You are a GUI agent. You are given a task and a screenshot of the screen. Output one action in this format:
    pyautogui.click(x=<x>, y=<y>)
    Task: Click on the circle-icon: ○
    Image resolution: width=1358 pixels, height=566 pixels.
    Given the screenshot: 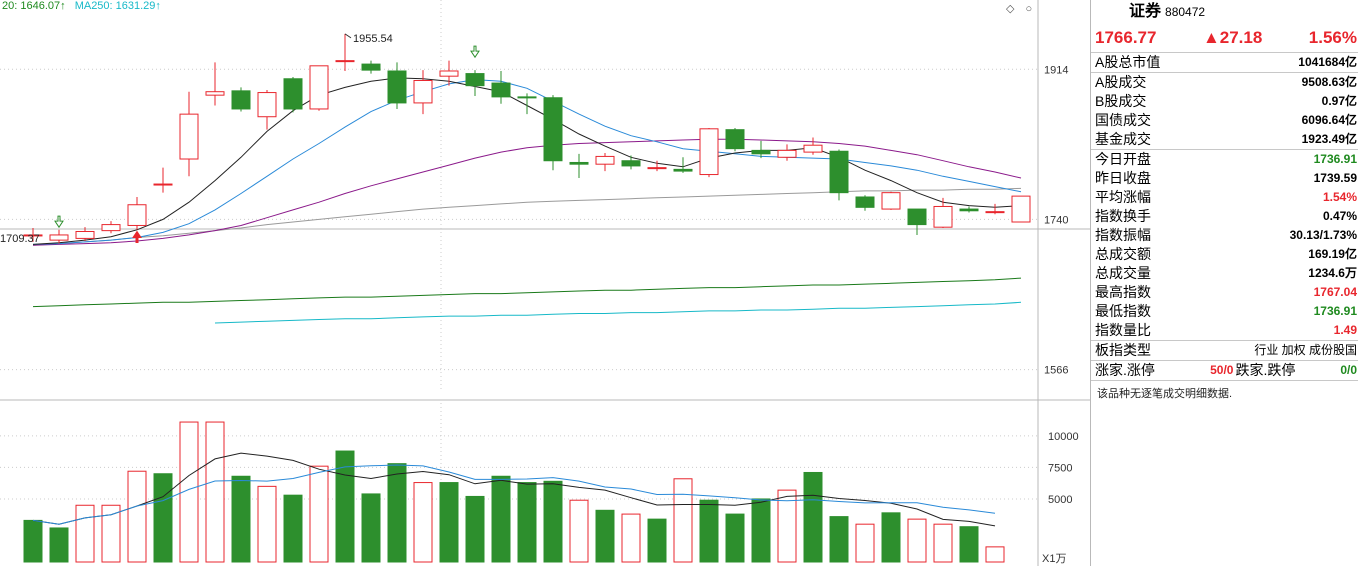 What is the action you would take?
    pyautogui.click(x=1029, y=9)
    